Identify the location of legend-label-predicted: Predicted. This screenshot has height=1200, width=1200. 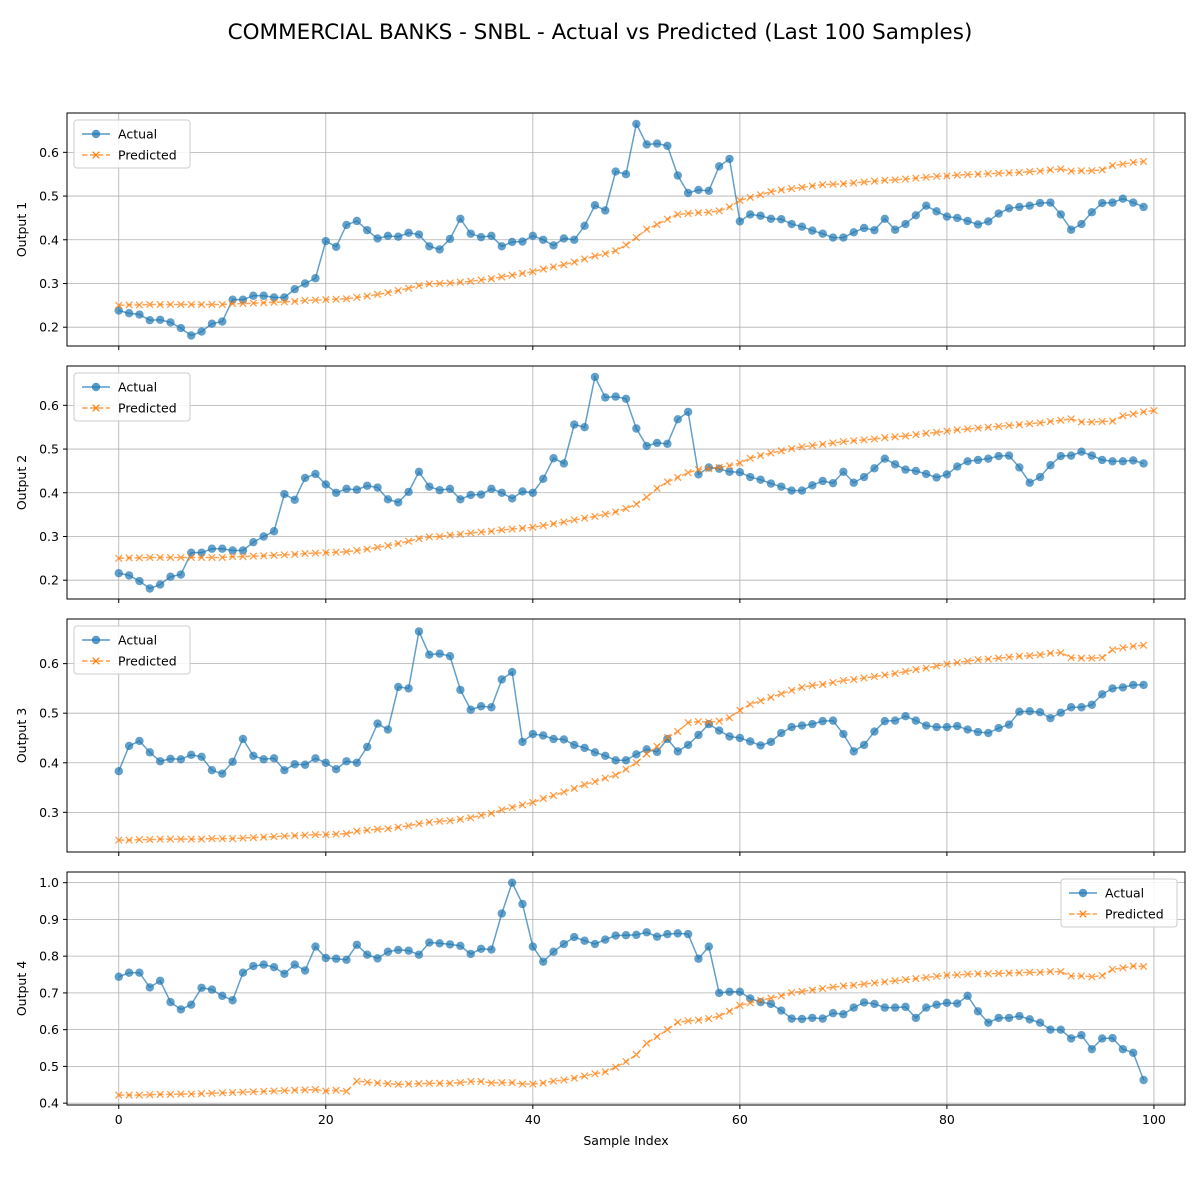
(147, 408).